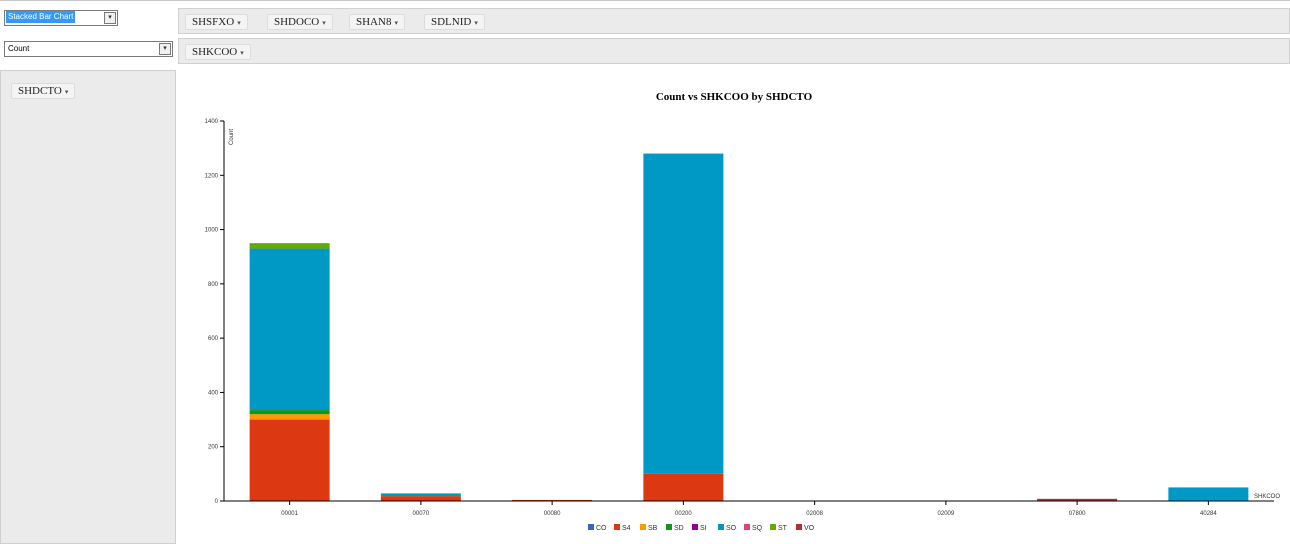  What do you see at coordinates (683, 514) in the screenshot?
I see `x-tick-label: 00200` at bounding box center [683, 514].